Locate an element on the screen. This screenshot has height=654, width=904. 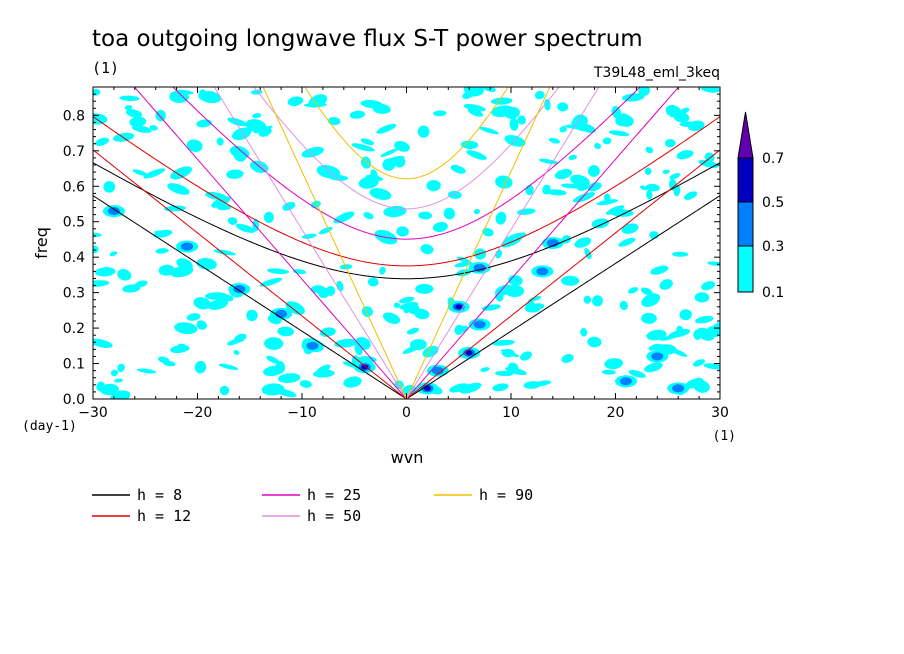
x-axis-units: (1) is located at coordinates (724, 436).